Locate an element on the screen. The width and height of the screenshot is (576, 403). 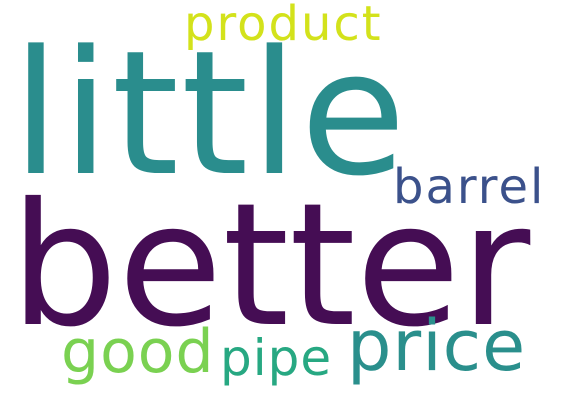
word-product: product is located at coordinates (283, 26).